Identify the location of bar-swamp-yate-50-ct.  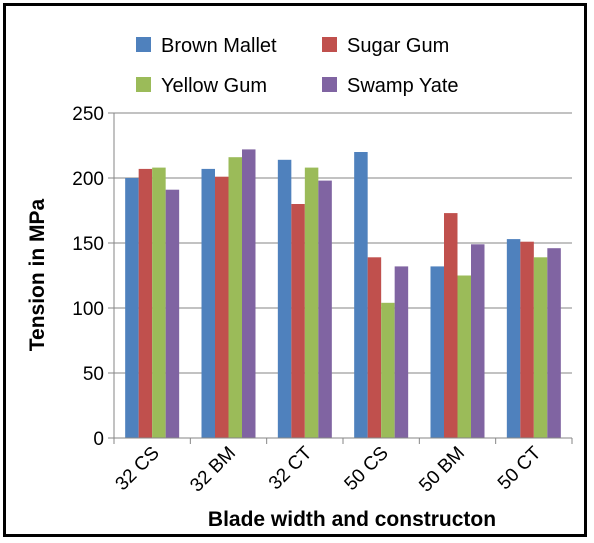
(554, 343).